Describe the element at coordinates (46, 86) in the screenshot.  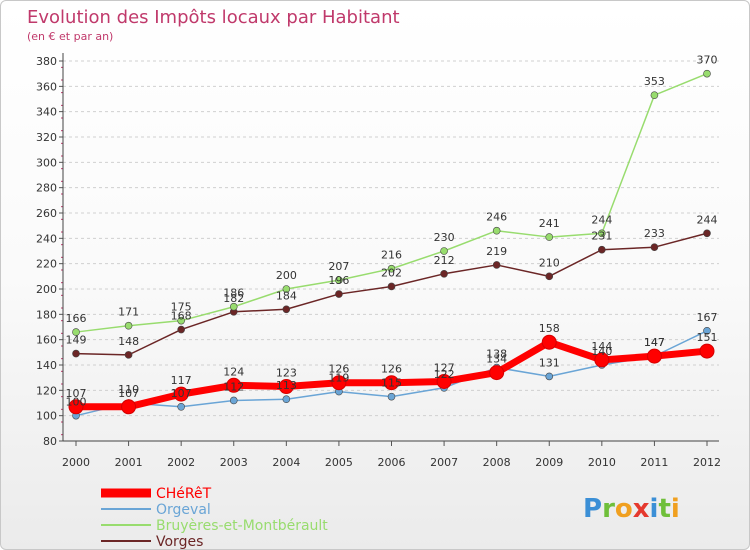
I see `y-tick-label: 360` at that location.